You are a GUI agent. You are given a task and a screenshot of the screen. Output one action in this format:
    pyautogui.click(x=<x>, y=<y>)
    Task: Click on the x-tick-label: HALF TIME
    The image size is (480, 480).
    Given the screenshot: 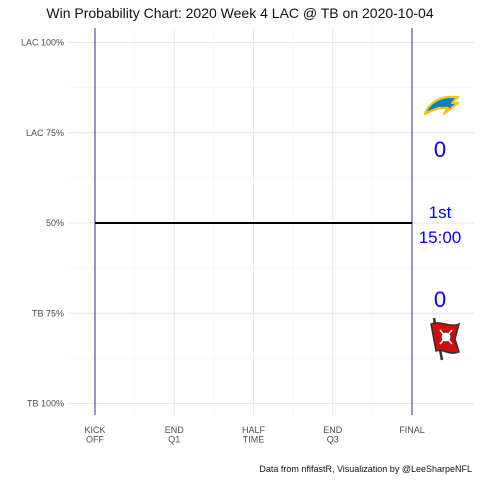 What is the action you would take?
    pyautogui.click(x=254, y=435)
    